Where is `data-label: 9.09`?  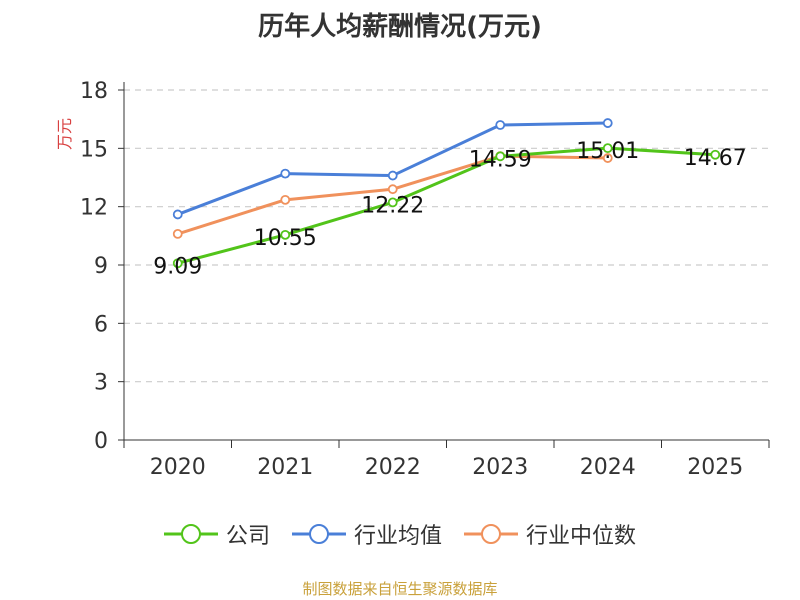 data-label: 9.09 is located at coordinates (177, 266).